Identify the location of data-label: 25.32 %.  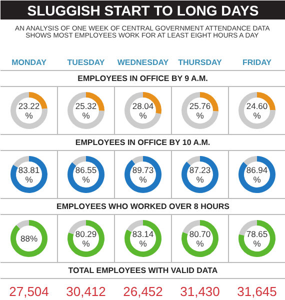
(86, 110).